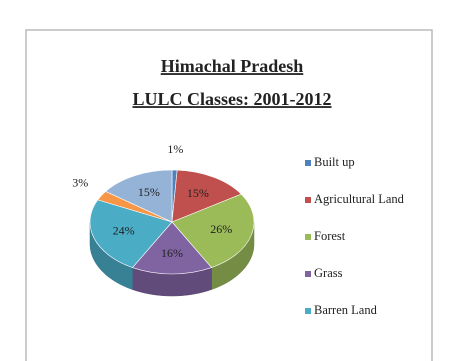  What do you see at coordinates (330, 236) in the screenshot?
I see `legend-label: Forest` at bounding box center [330, 236].